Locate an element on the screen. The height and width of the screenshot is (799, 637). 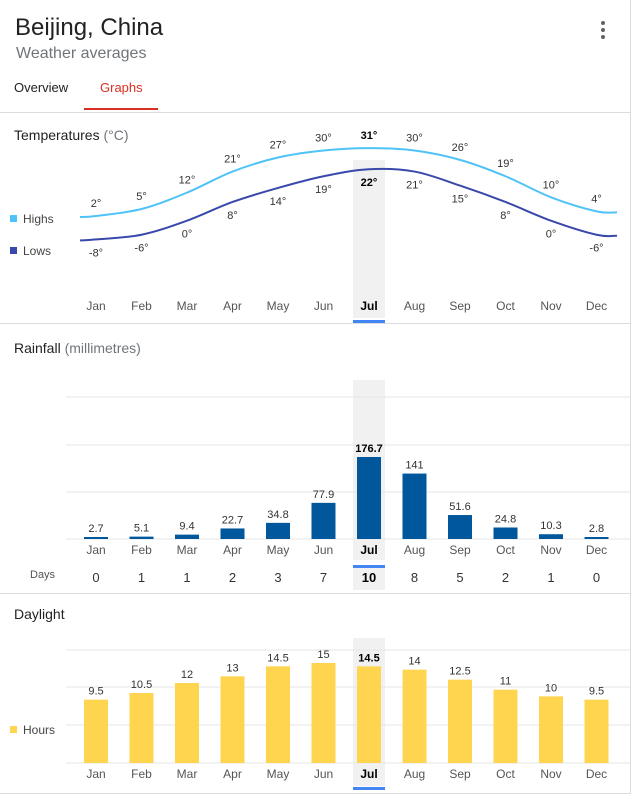
rain-days-value: 8 is located at coordinates (414, 577).